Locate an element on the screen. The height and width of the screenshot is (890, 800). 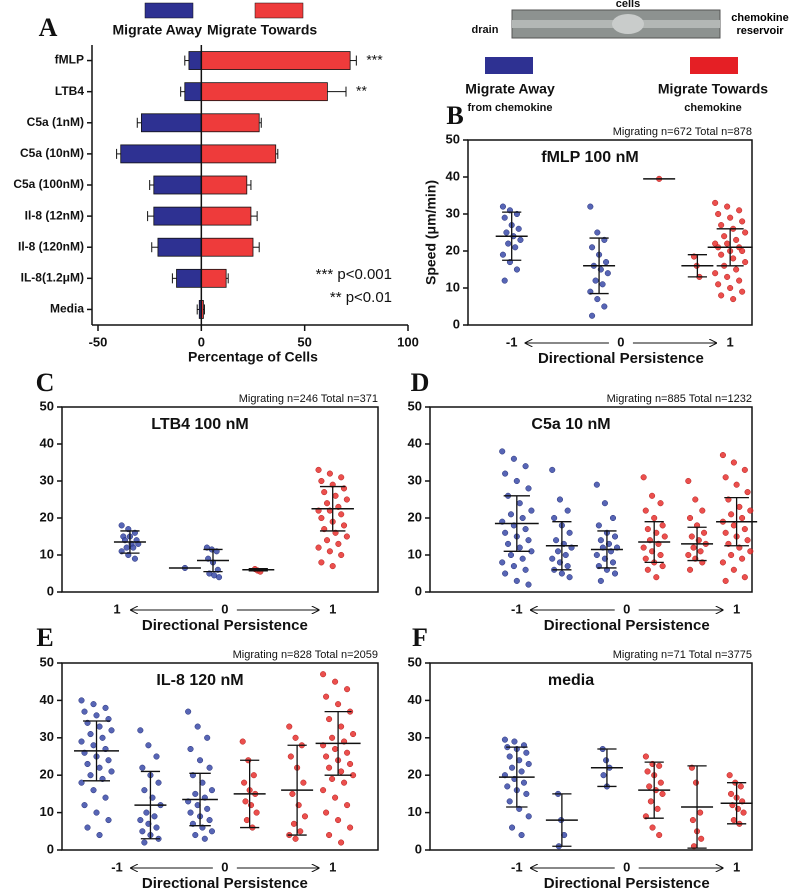
sample-note: Migrating n=885 Total n=1232 is located at coordinates (679, 399).